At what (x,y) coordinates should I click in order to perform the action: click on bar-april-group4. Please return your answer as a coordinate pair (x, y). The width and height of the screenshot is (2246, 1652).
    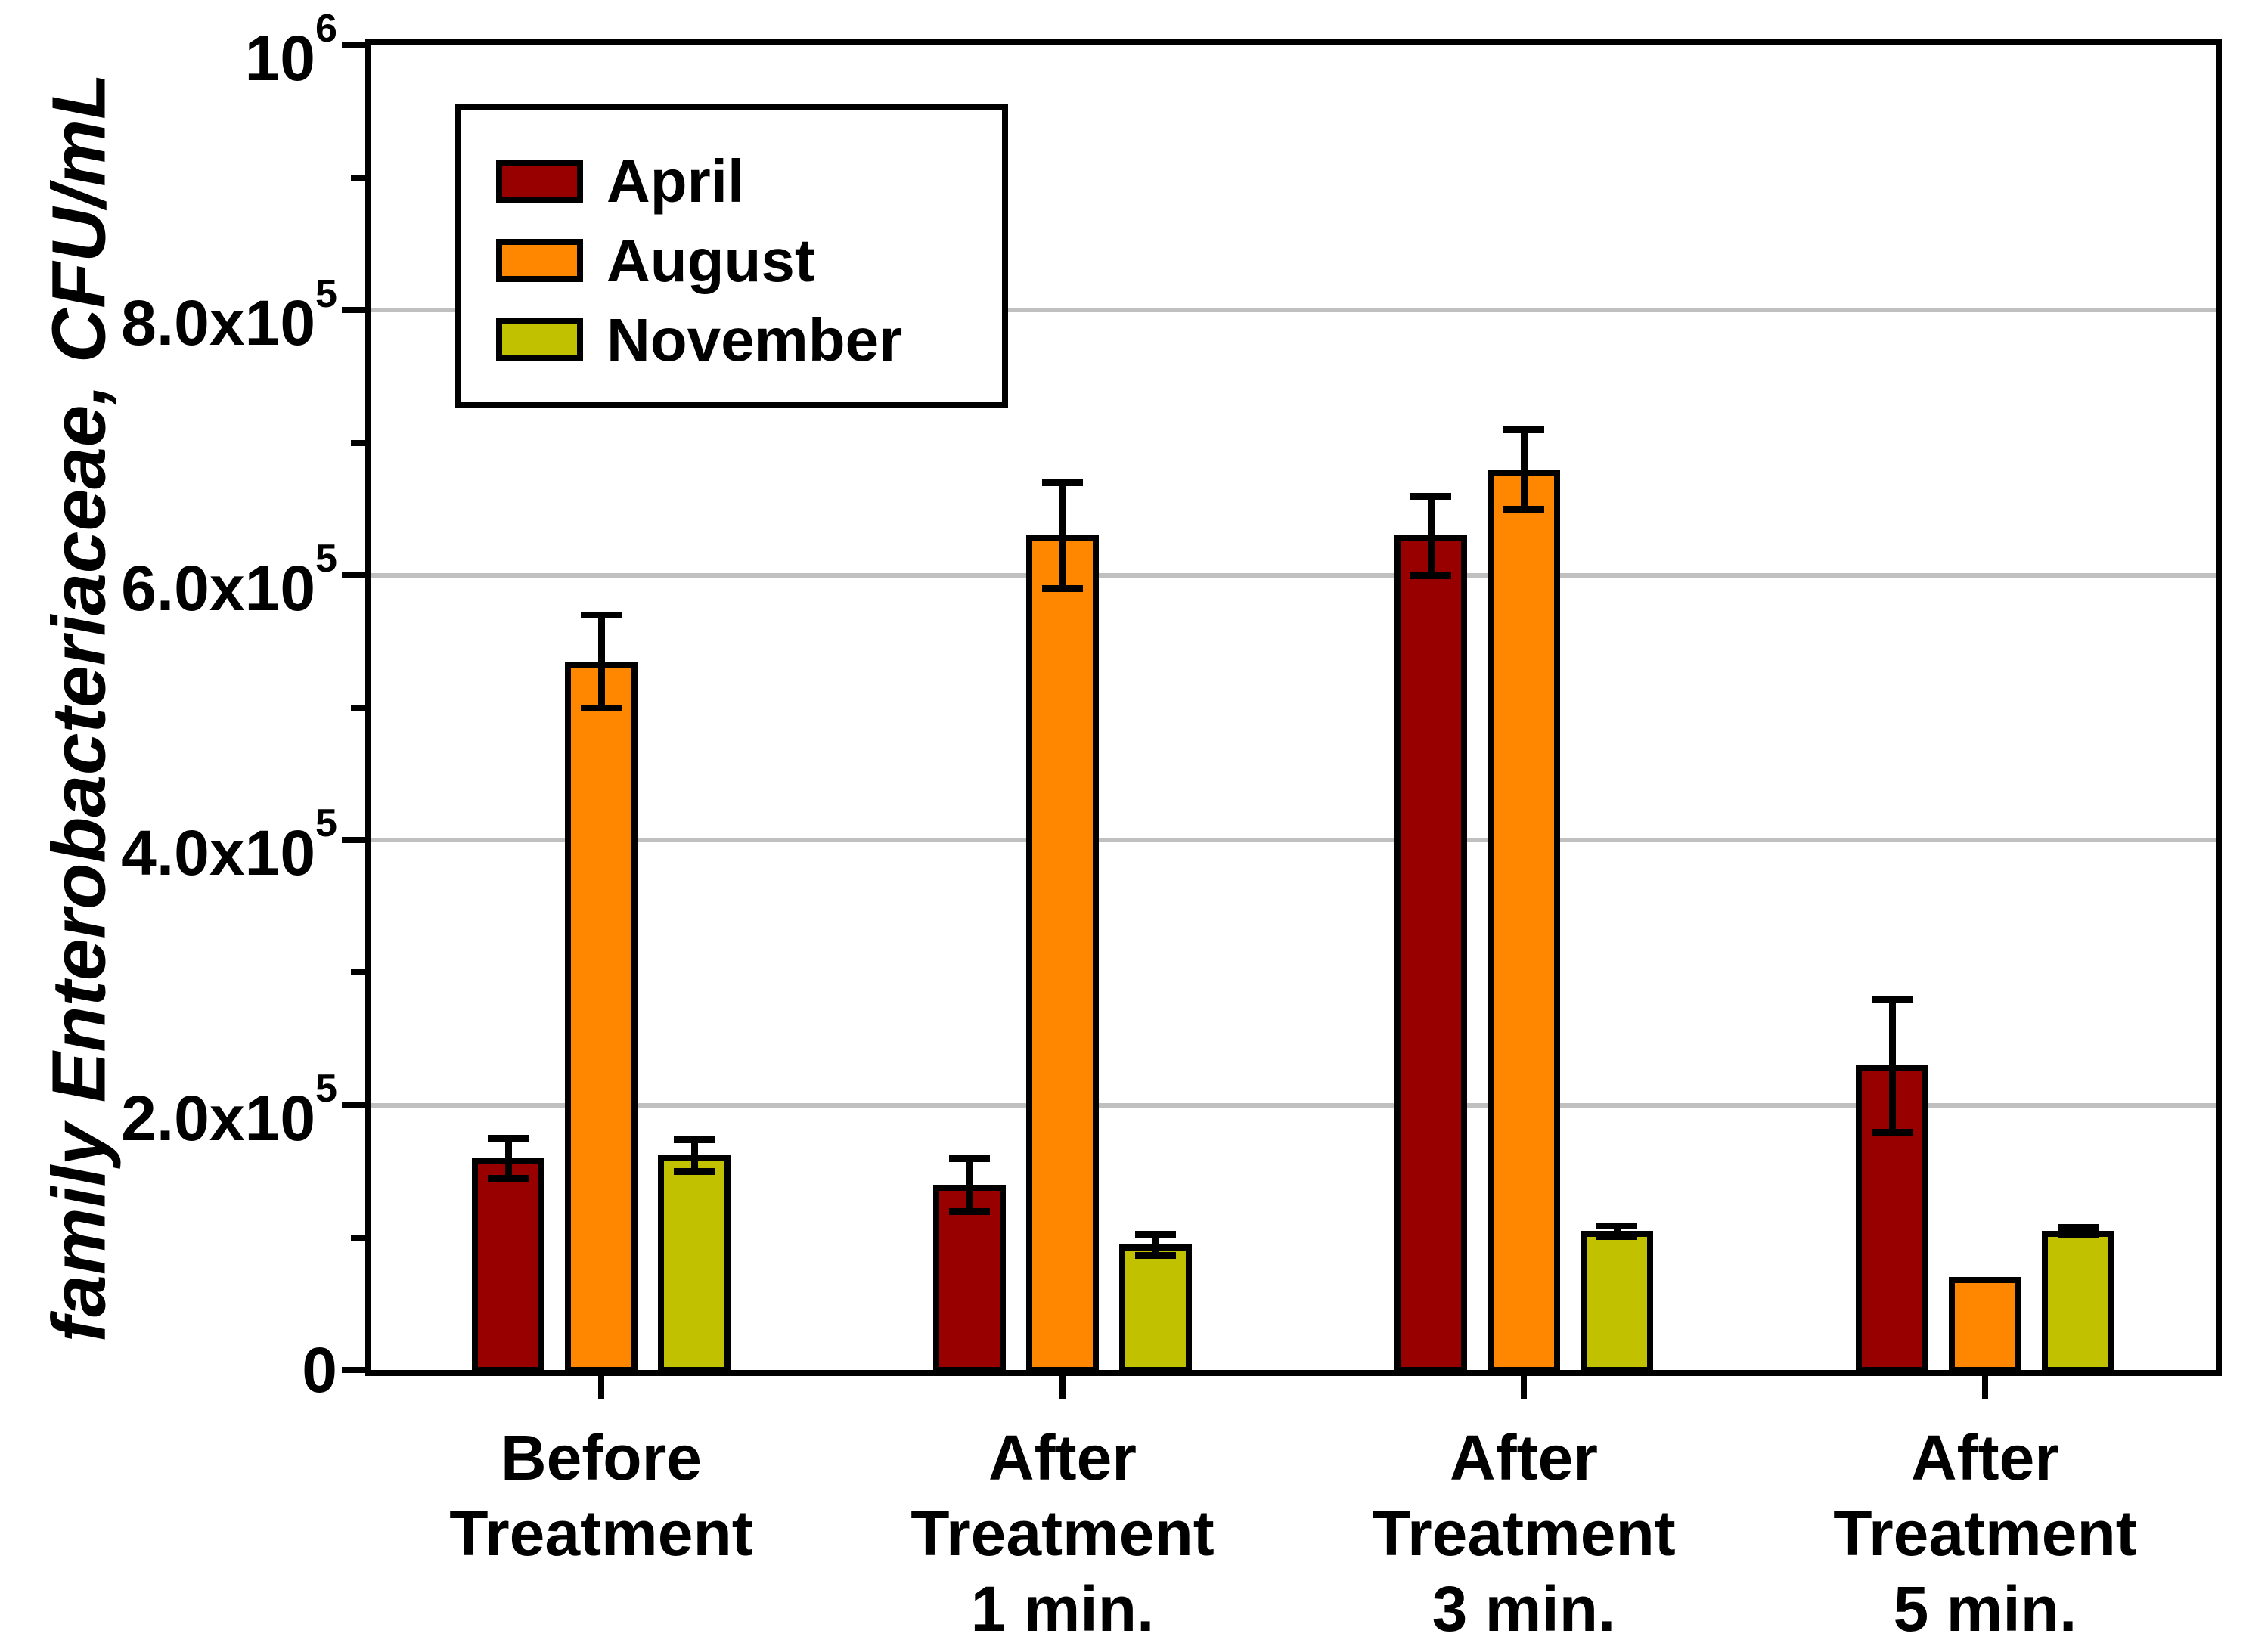
    Looking at the image, I should click on (1892, 1219).